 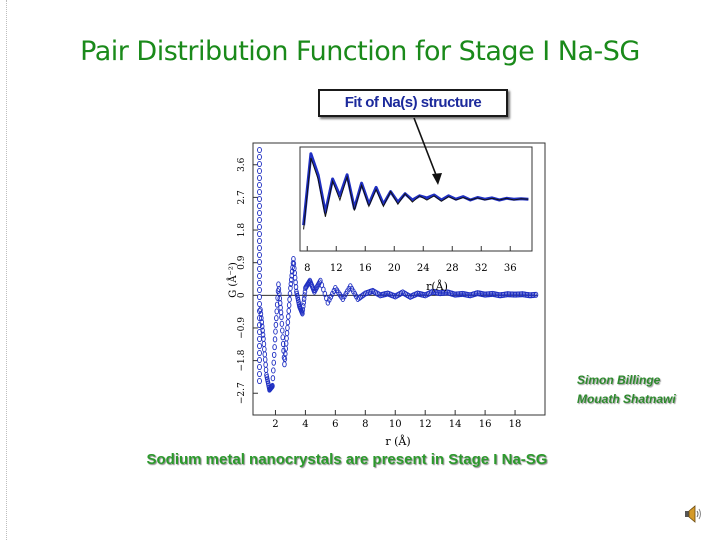 I want to click on inset-plot-marks, so click(x=415, y=191).